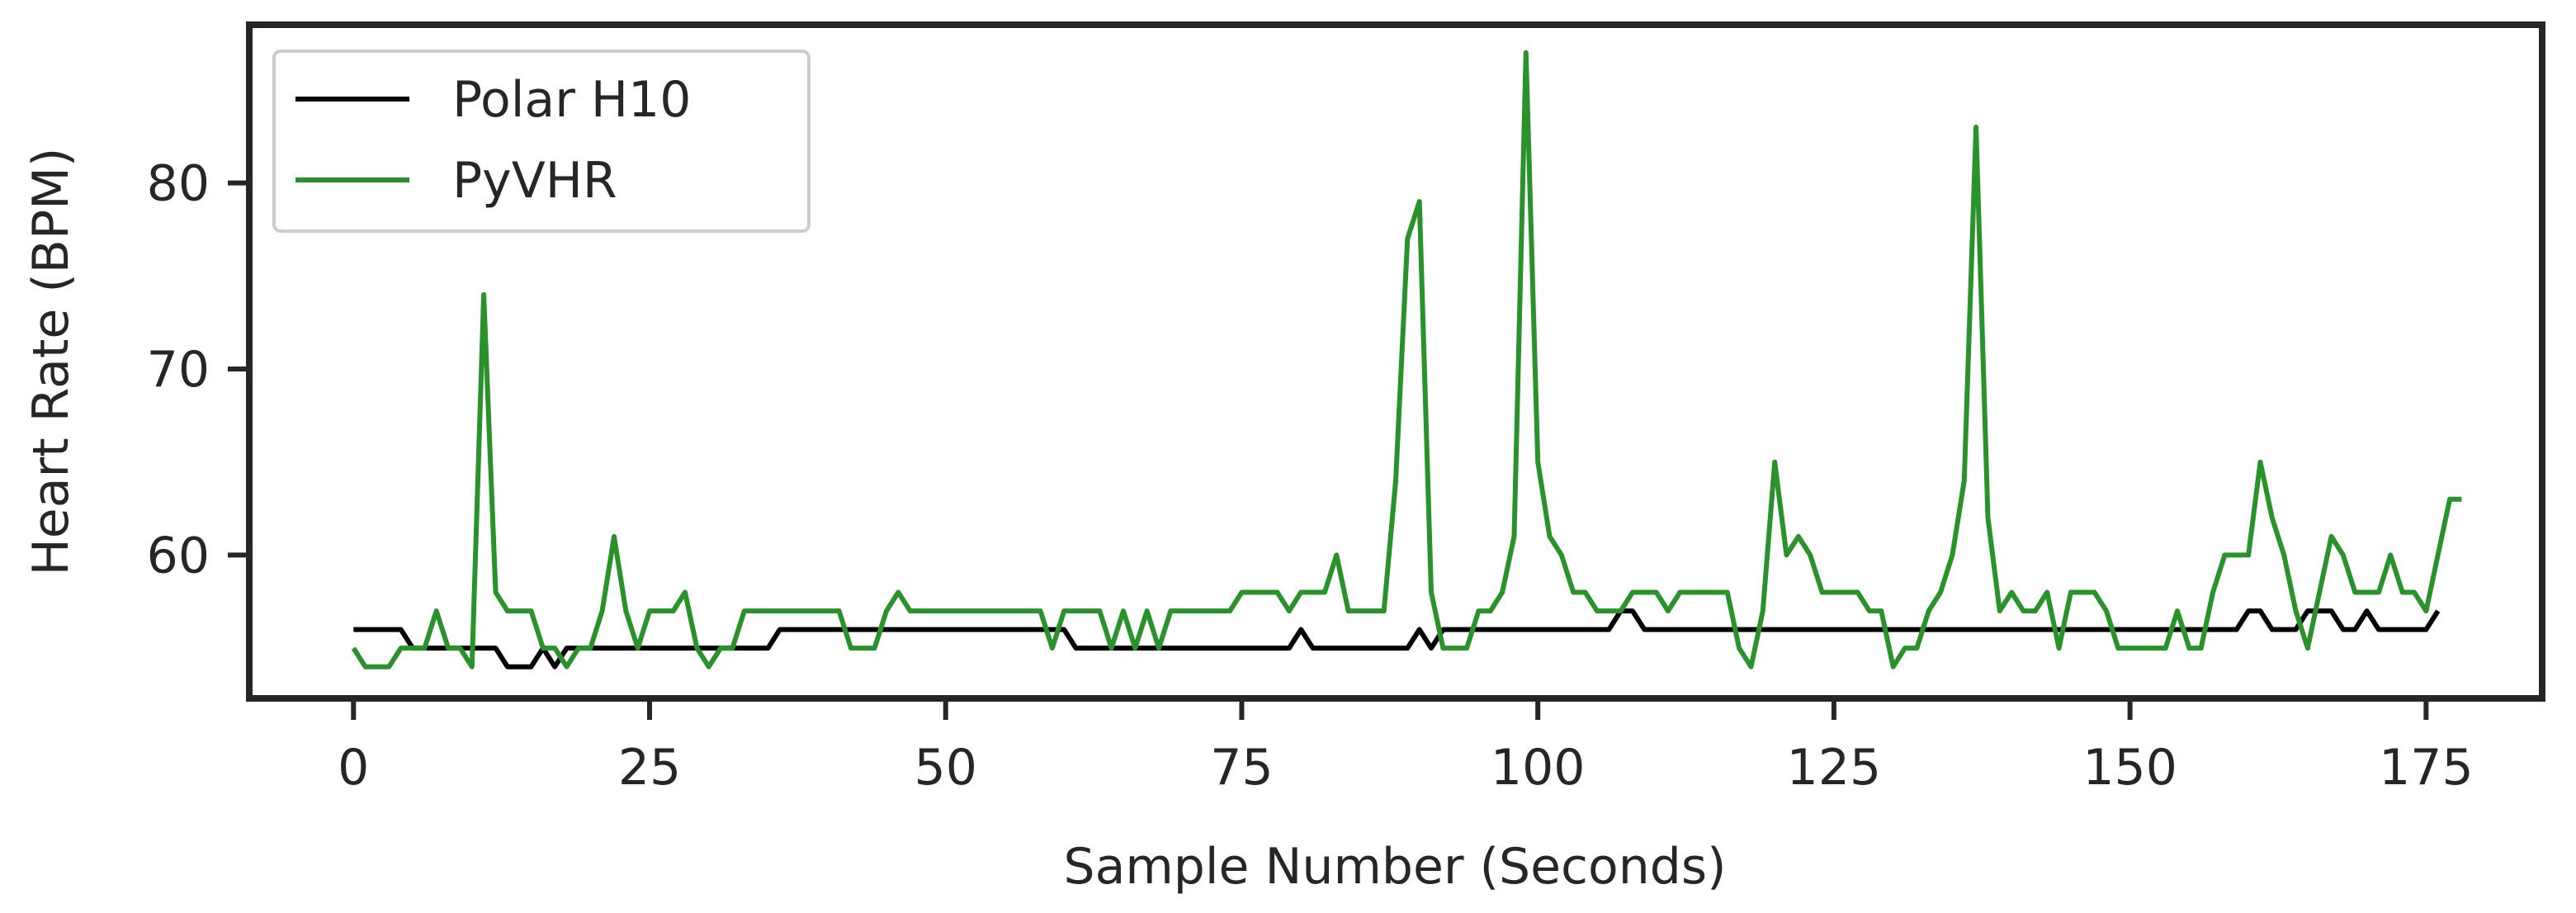  I want to click on x-tick-label: 0, so click(353, 768).